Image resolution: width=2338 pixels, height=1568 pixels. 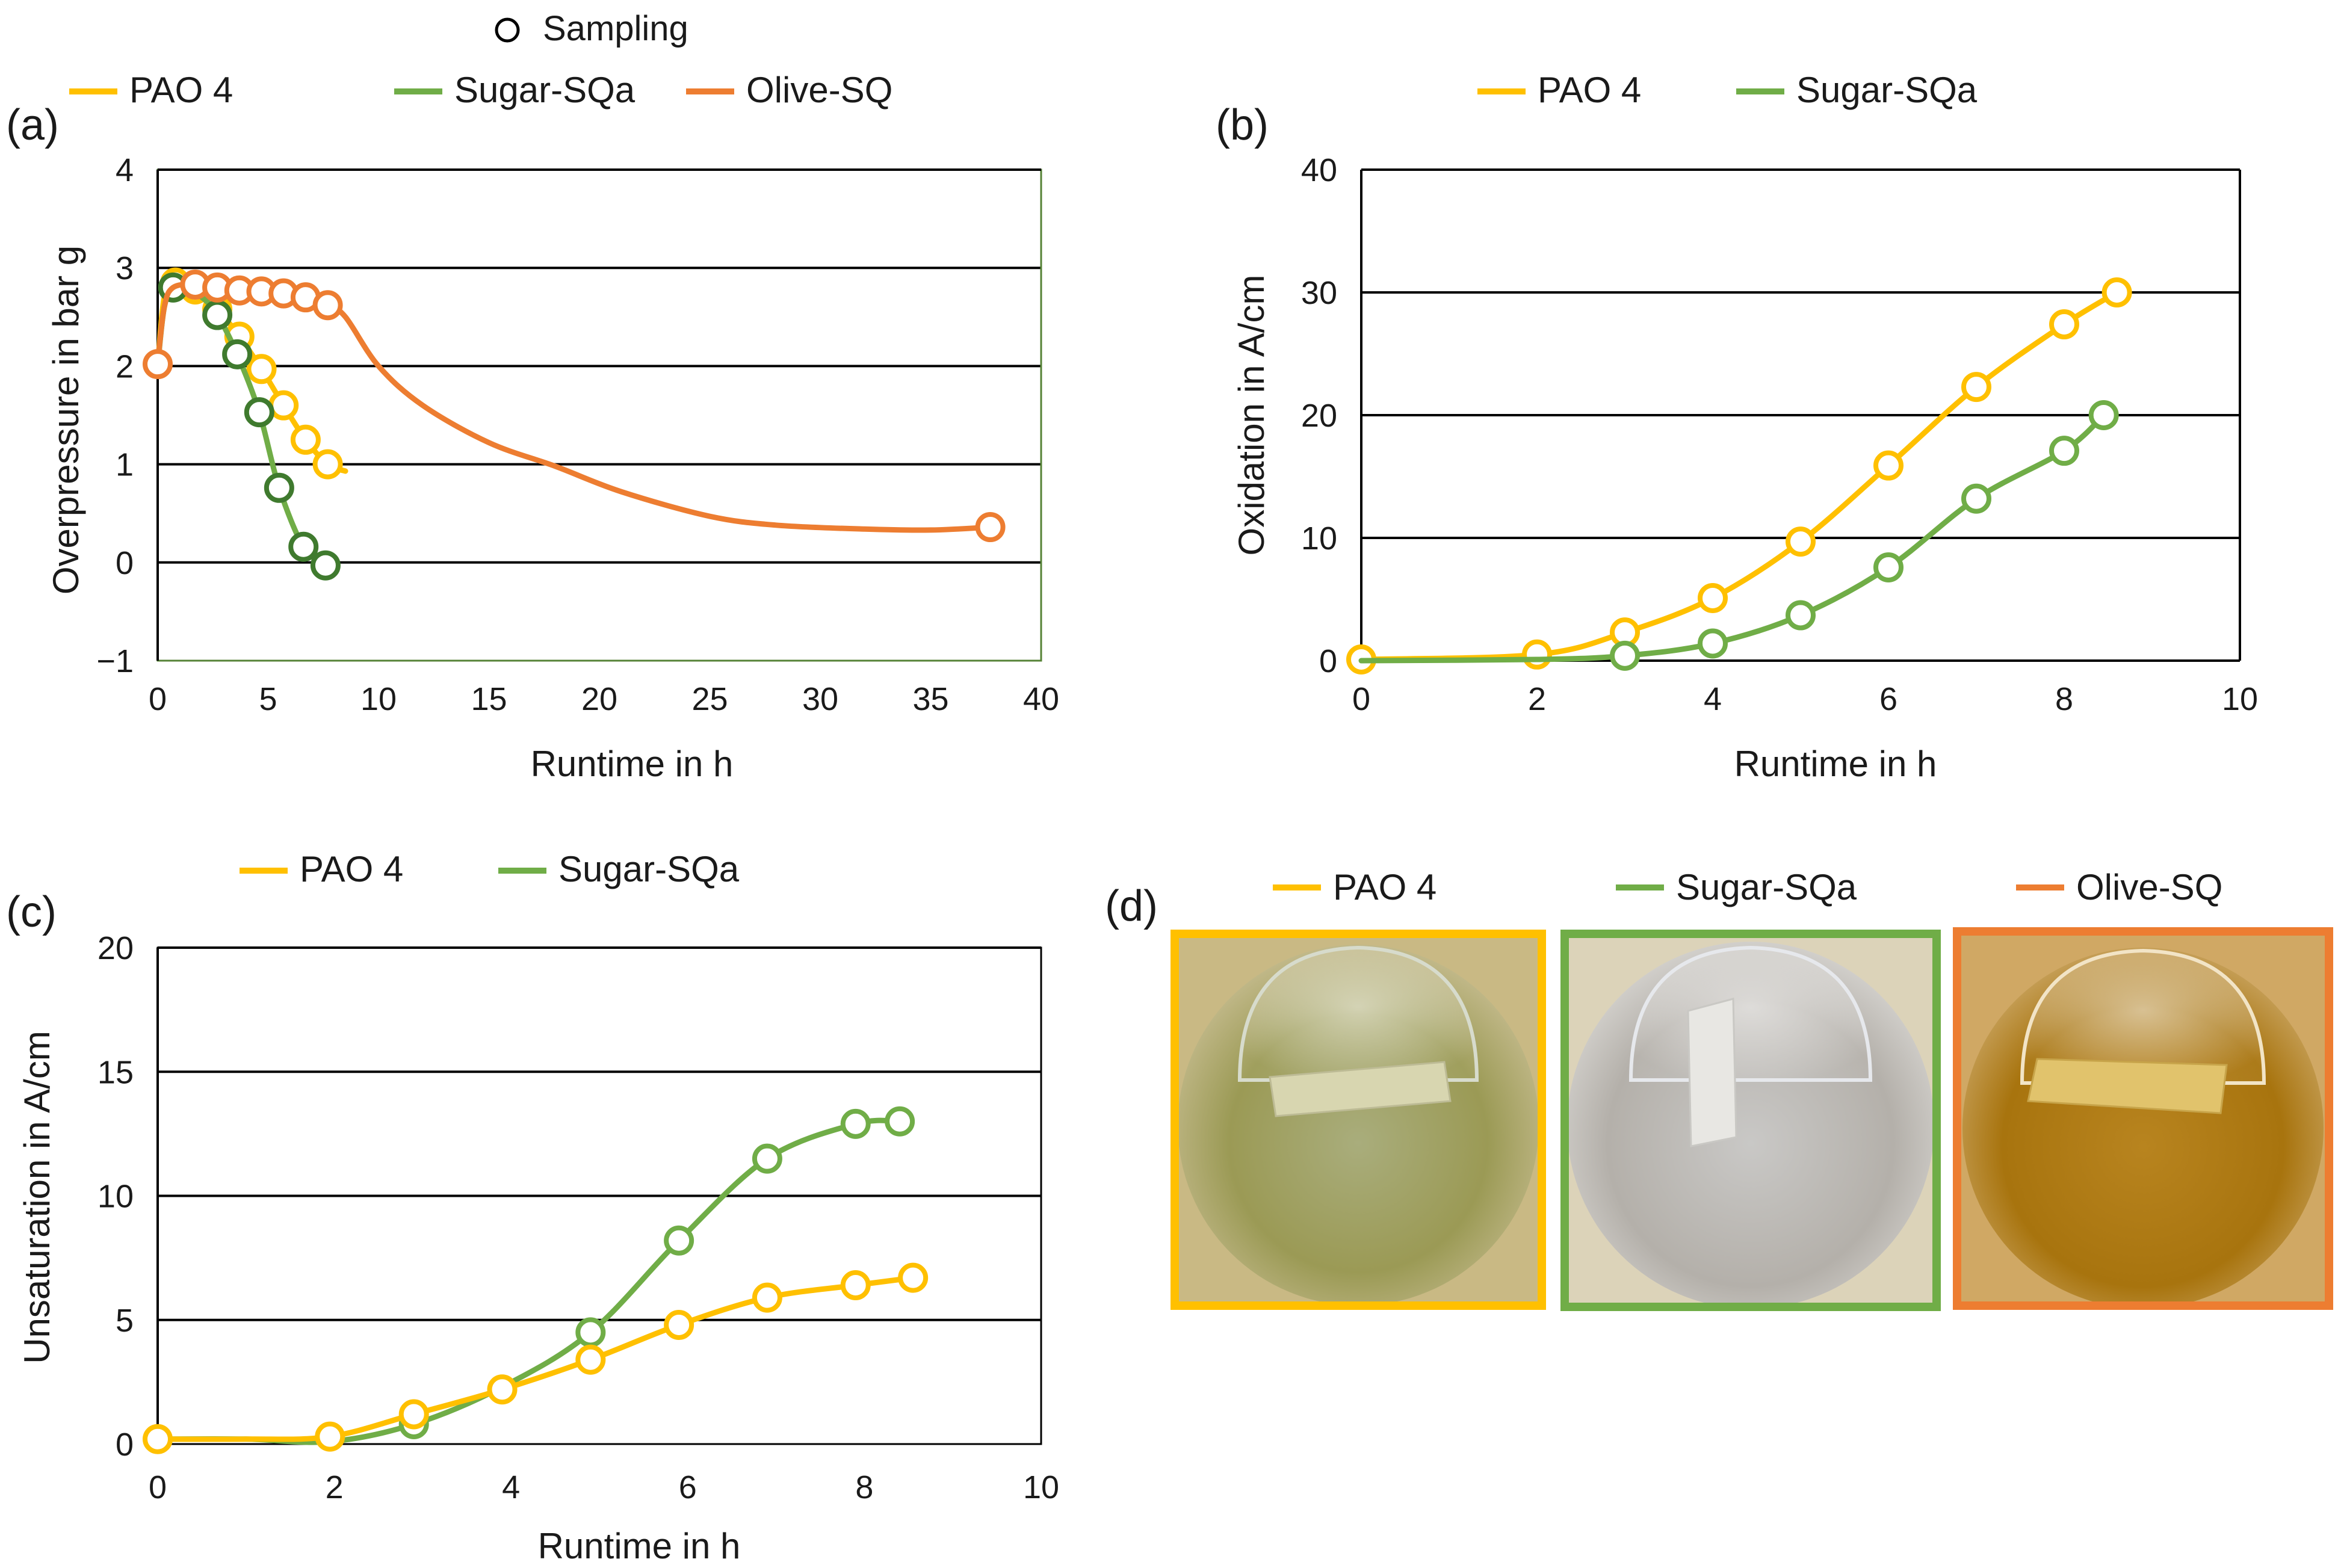 I want to click on legend-d-label-pao-4: PAO 4, so click(x=1385, y=887).